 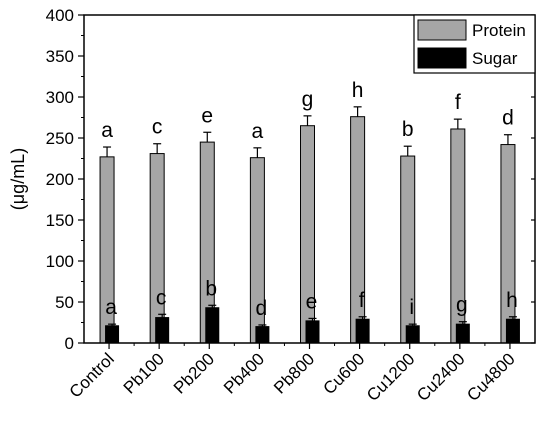 What do you see at coordinates (60, 15) in the screenshot?
I see `y-tick-label: 400` at bounding box center [60, 15].